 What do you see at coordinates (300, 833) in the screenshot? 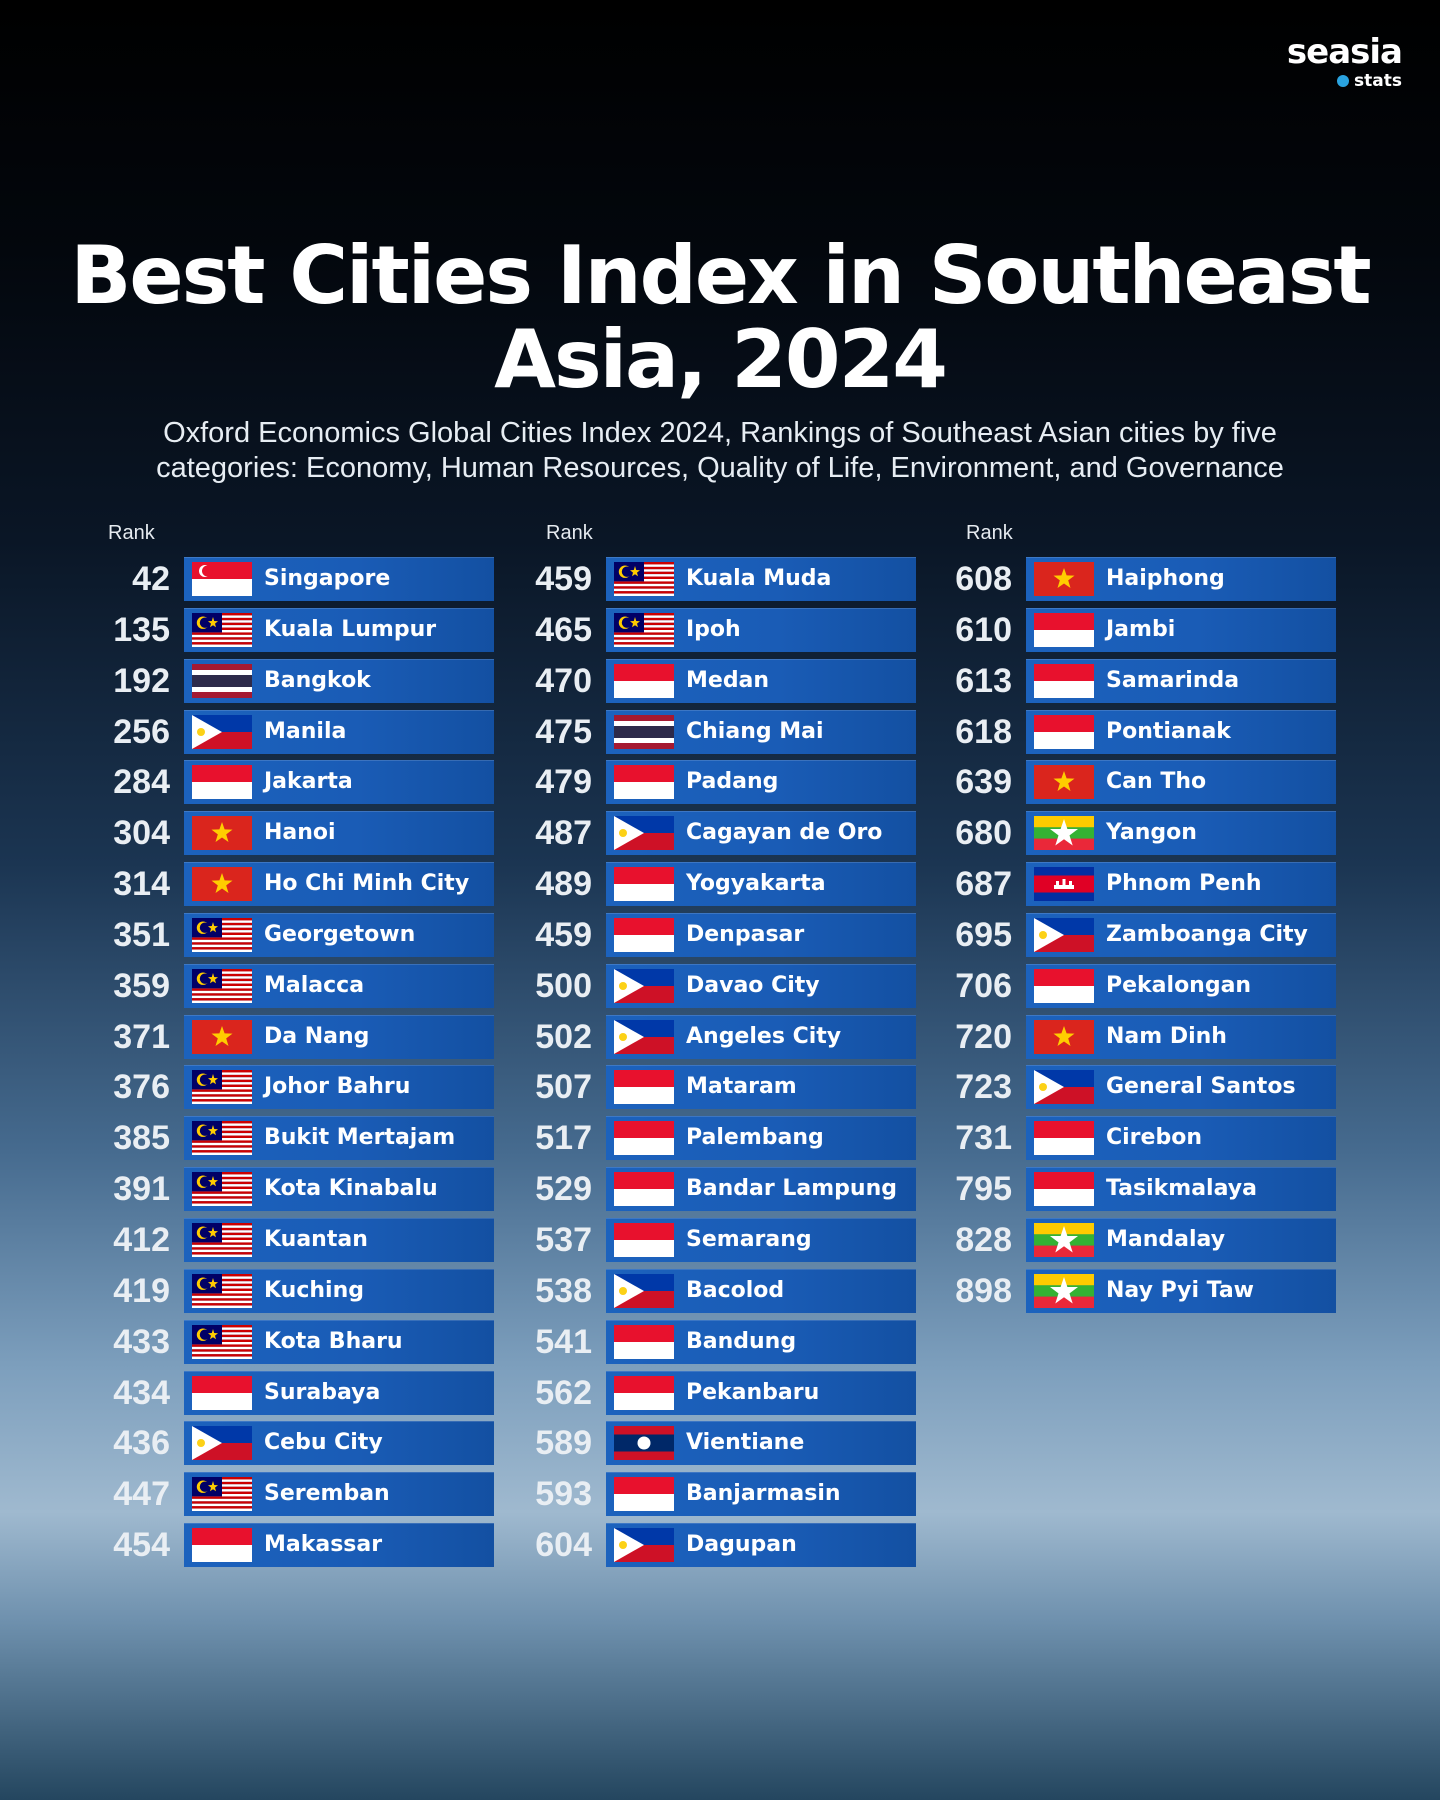
I see `table-row: 304 Hanoi` at bounding box center [300, 833].